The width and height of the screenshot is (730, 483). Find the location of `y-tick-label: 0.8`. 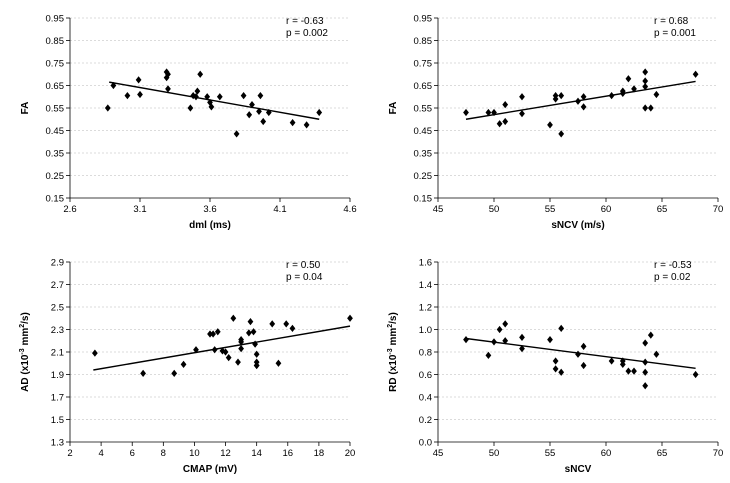

y-tick-label: 0.8 is located at coordinates (425, 352).